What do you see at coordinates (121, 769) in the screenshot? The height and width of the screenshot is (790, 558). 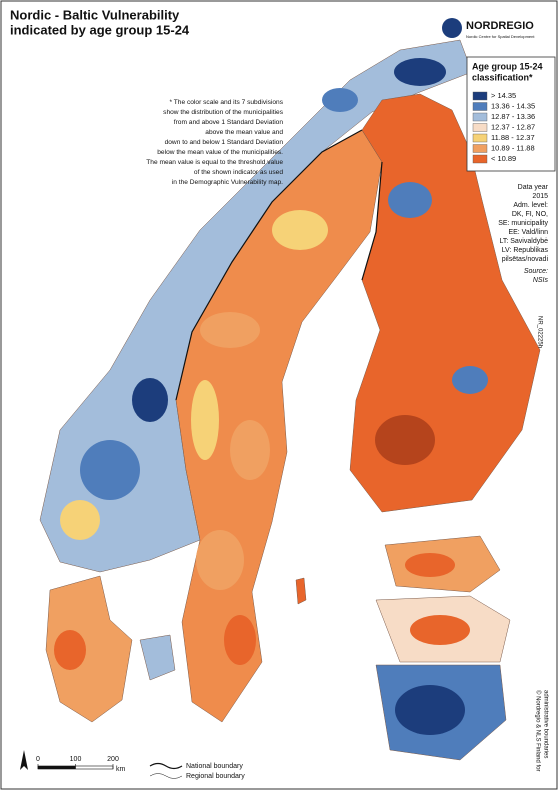 I see `scale-unit: km` at bounding box center [121, 769].